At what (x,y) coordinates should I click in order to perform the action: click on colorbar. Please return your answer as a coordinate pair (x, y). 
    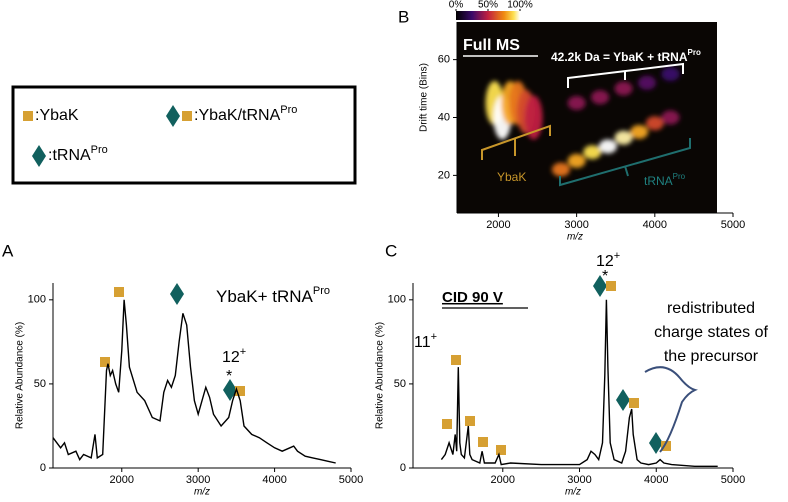
    Looking at the image, I should click on (488, 15).